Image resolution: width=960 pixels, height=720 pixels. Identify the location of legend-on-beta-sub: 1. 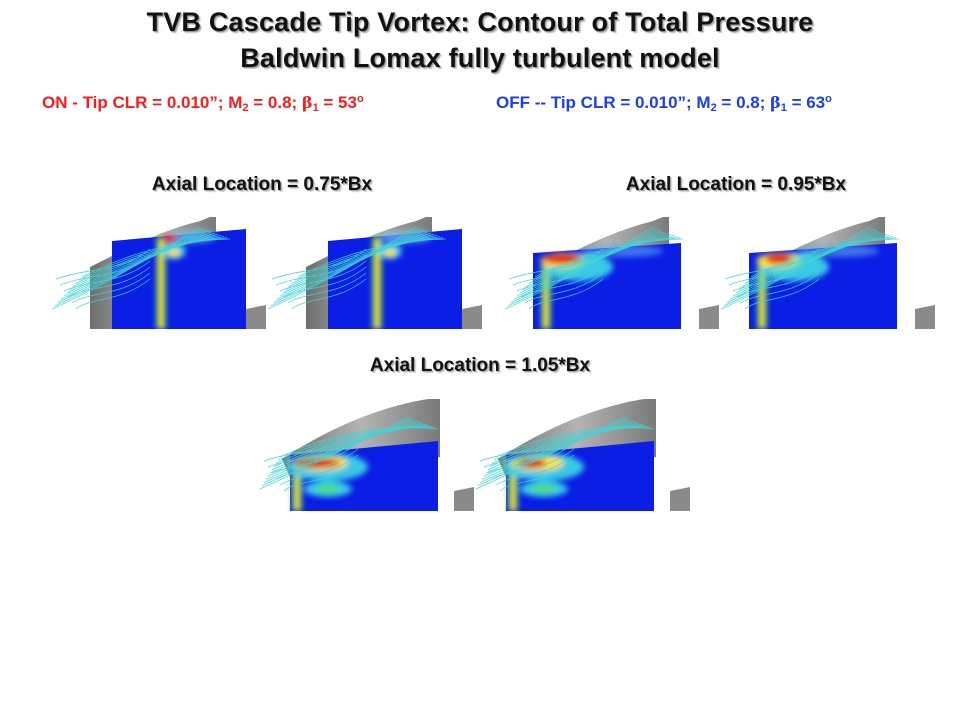
(315, 108).